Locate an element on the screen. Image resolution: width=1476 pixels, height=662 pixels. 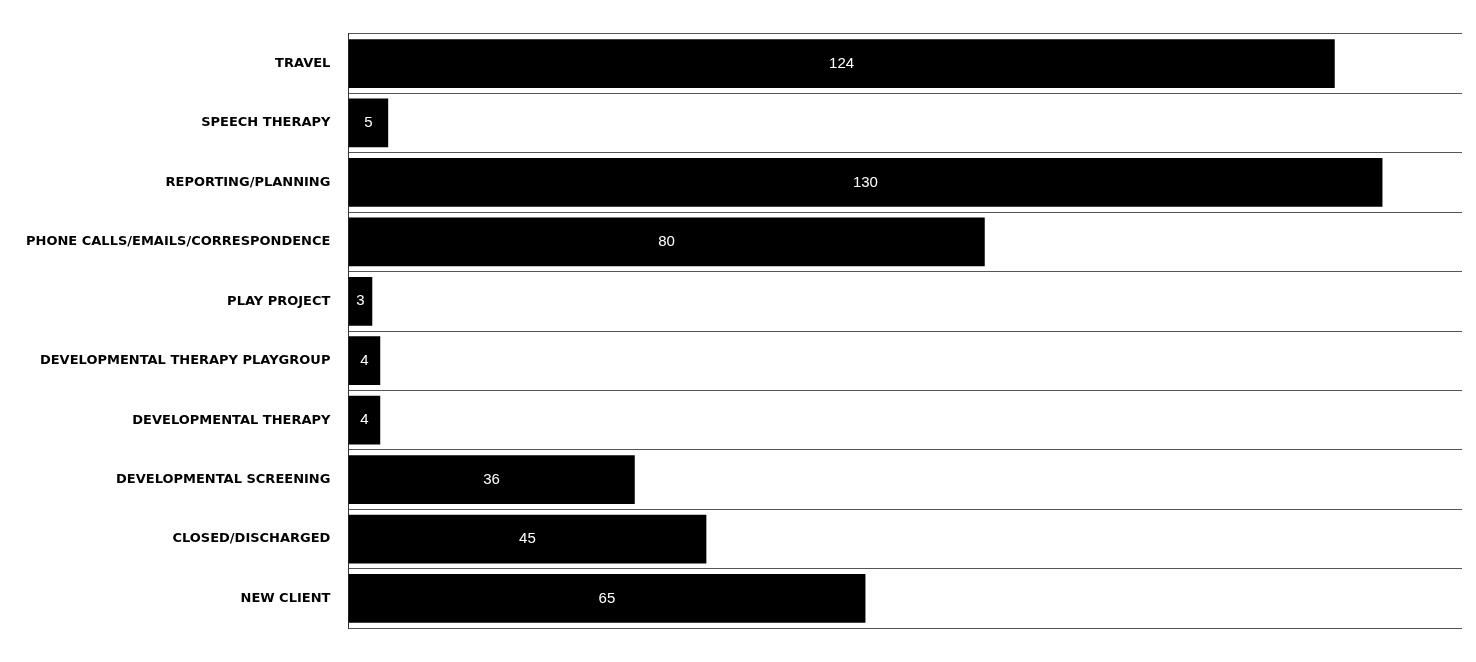
data-label: 3 is located at coordinates (360, 300).